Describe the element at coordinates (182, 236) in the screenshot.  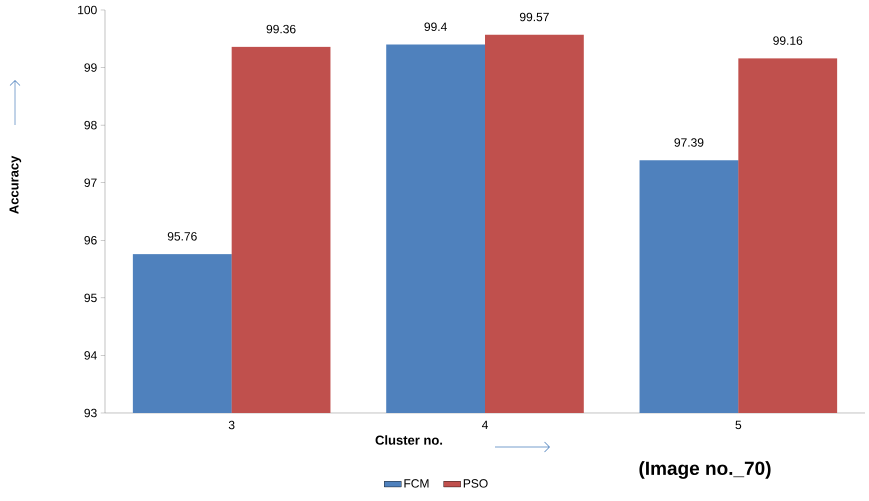
I see `data-label: 95.76` at that location.